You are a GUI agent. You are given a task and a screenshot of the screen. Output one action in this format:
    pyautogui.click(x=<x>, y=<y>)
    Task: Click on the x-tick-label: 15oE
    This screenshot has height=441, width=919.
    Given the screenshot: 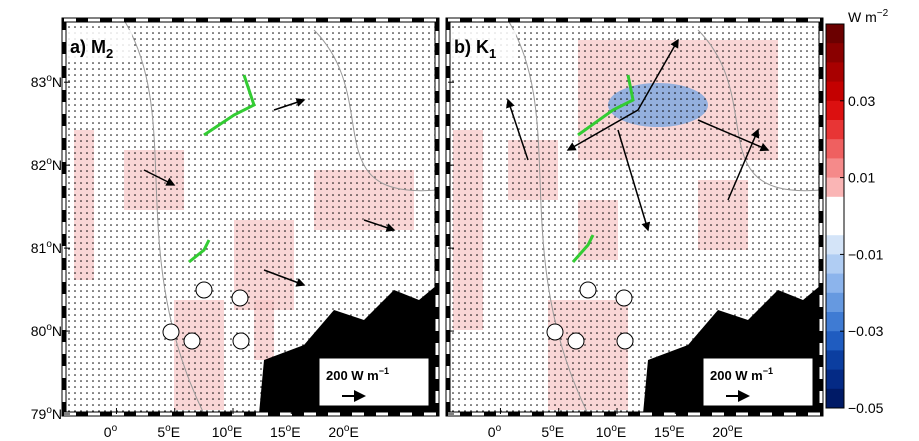 What is the action you would take?
    pyautogui.click(x=669, y=431)
    